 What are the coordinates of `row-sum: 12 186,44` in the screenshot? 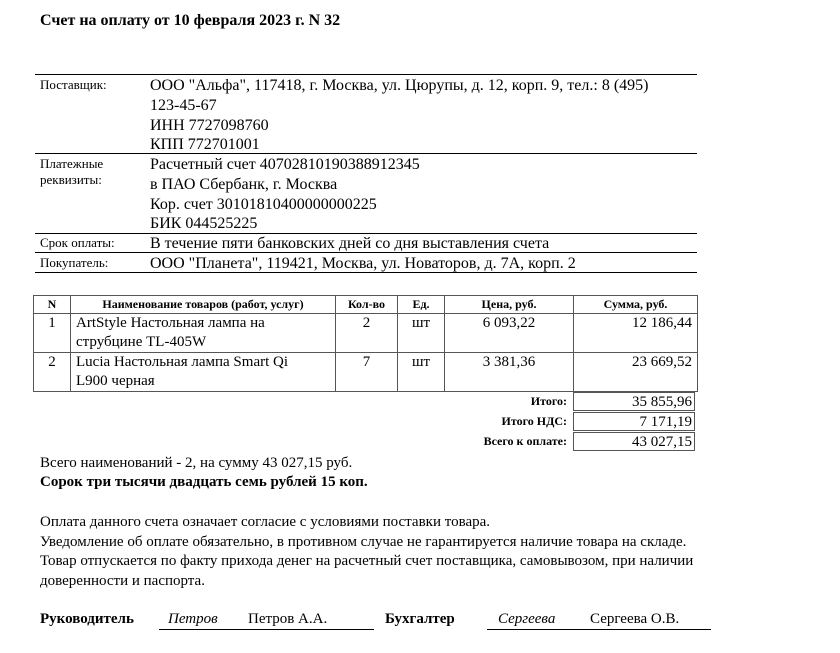 It's located at (635, 333).